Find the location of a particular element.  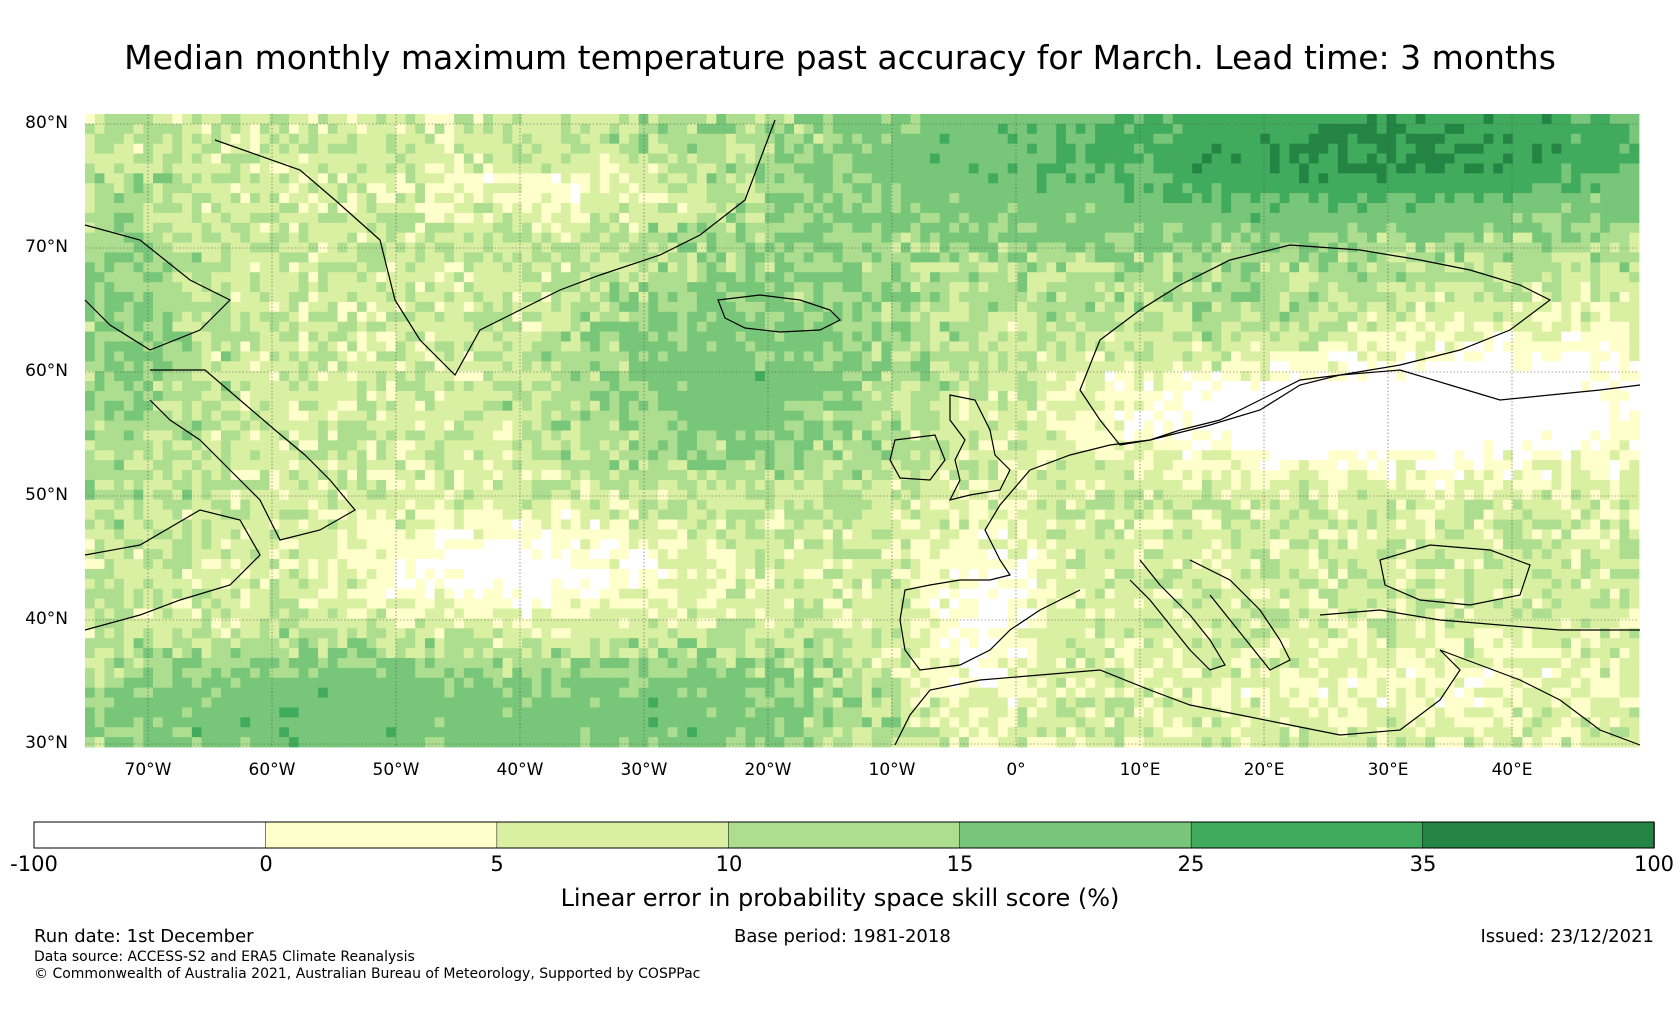

lon-label-10w: 10°W is located at coordinates (892, 770).